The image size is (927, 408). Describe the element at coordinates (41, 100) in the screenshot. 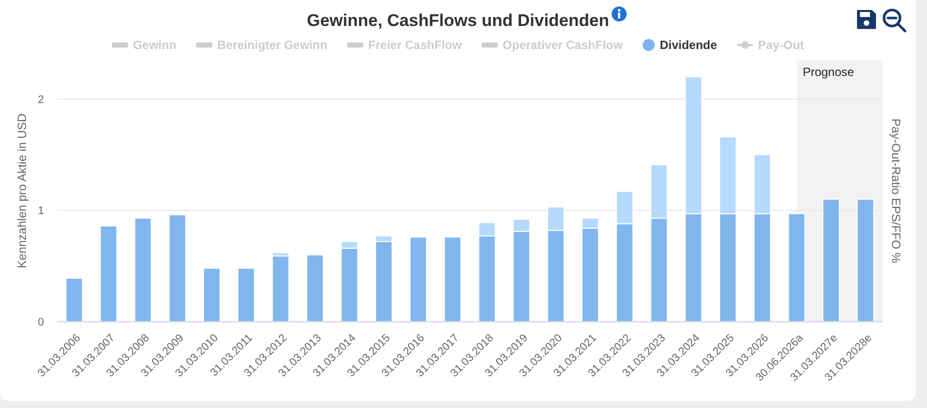

I see `y-tick-label: 2` at that location.